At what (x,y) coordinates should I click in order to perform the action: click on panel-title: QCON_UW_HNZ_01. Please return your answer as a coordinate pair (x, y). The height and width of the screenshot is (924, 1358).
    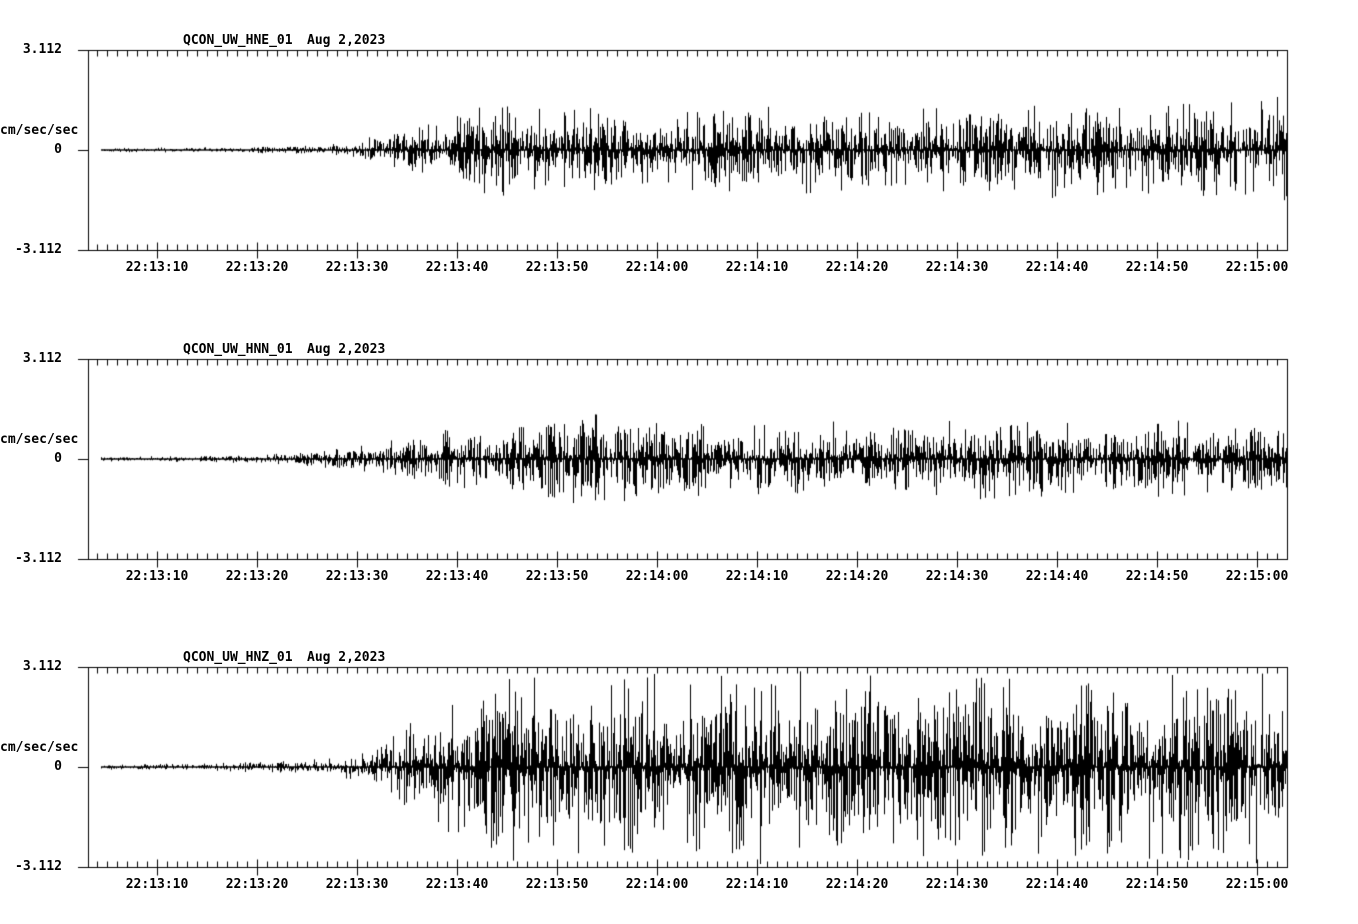
    Looking at the image, I should click on (238, 657).